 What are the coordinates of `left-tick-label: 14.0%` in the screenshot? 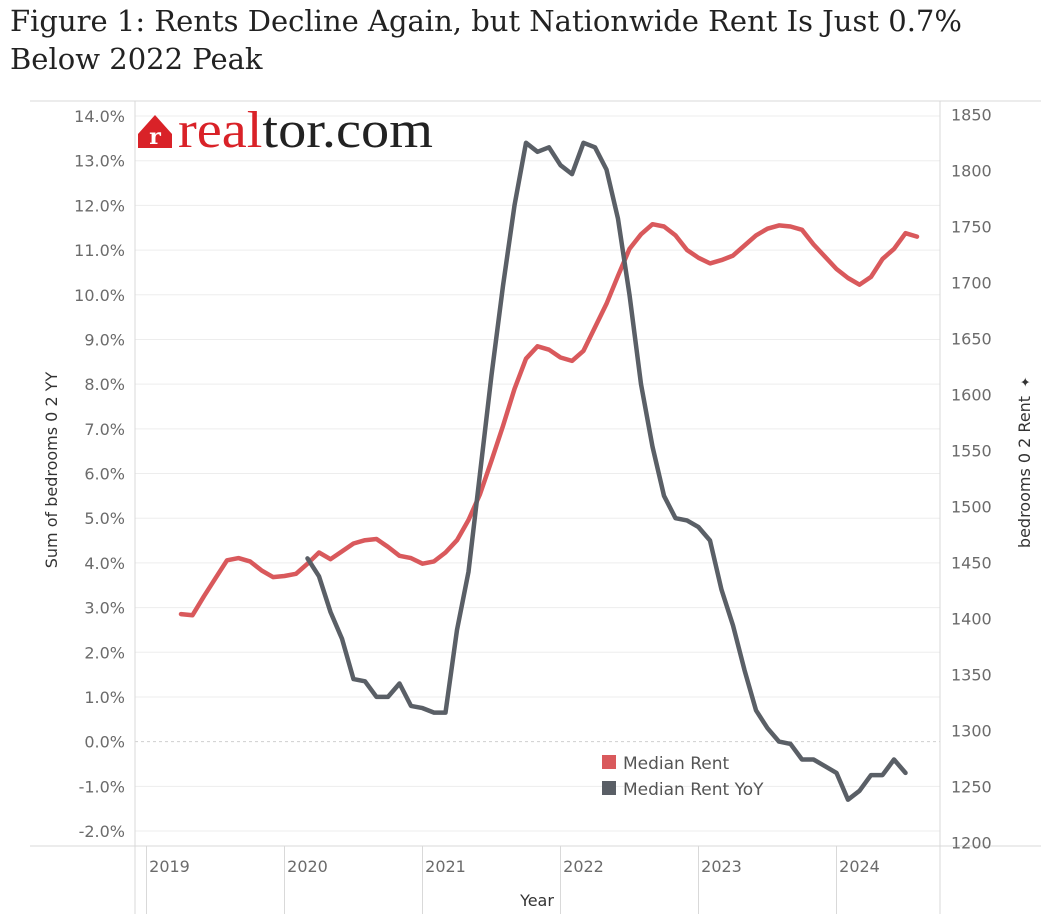 It's located at (99, 116).